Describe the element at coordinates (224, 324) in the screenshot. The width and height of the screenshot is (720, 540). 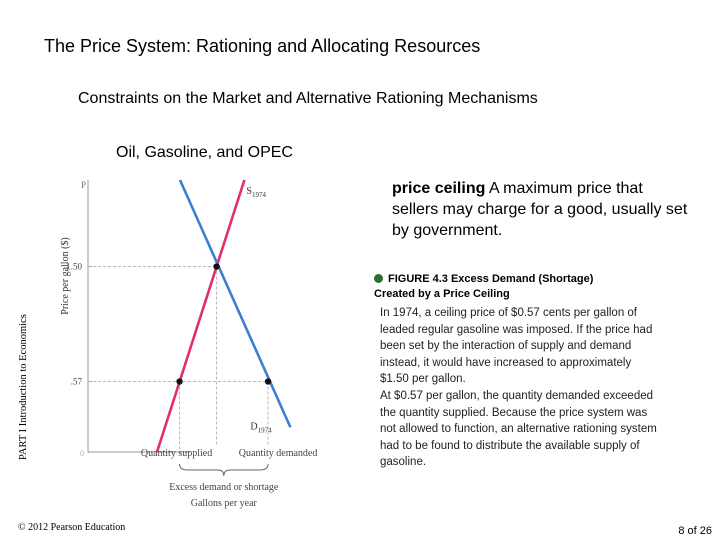
I see `chart-points` at that location.